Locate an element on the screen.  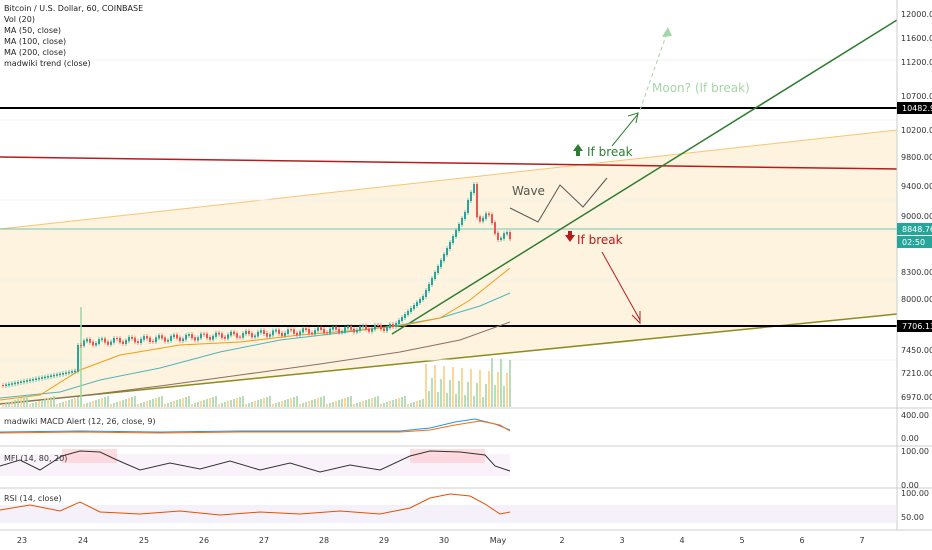
legend-item: madwiki trend (close) is located at coordinates (47, 63).